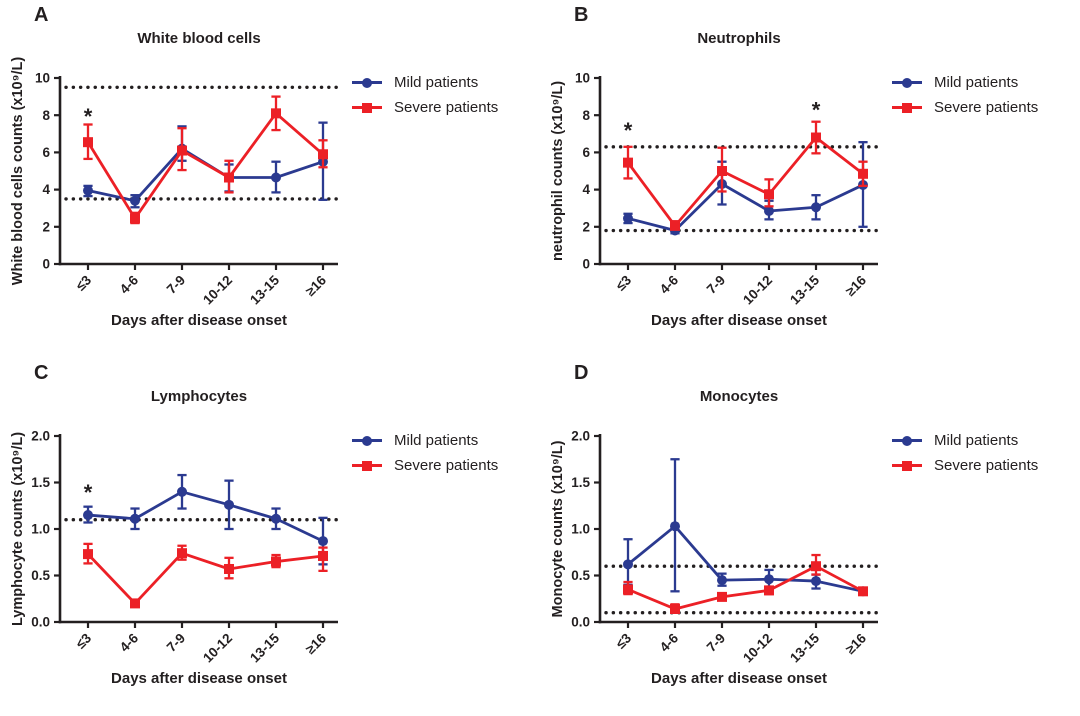  I want to click on svg-text: 2, so click(586, 226).